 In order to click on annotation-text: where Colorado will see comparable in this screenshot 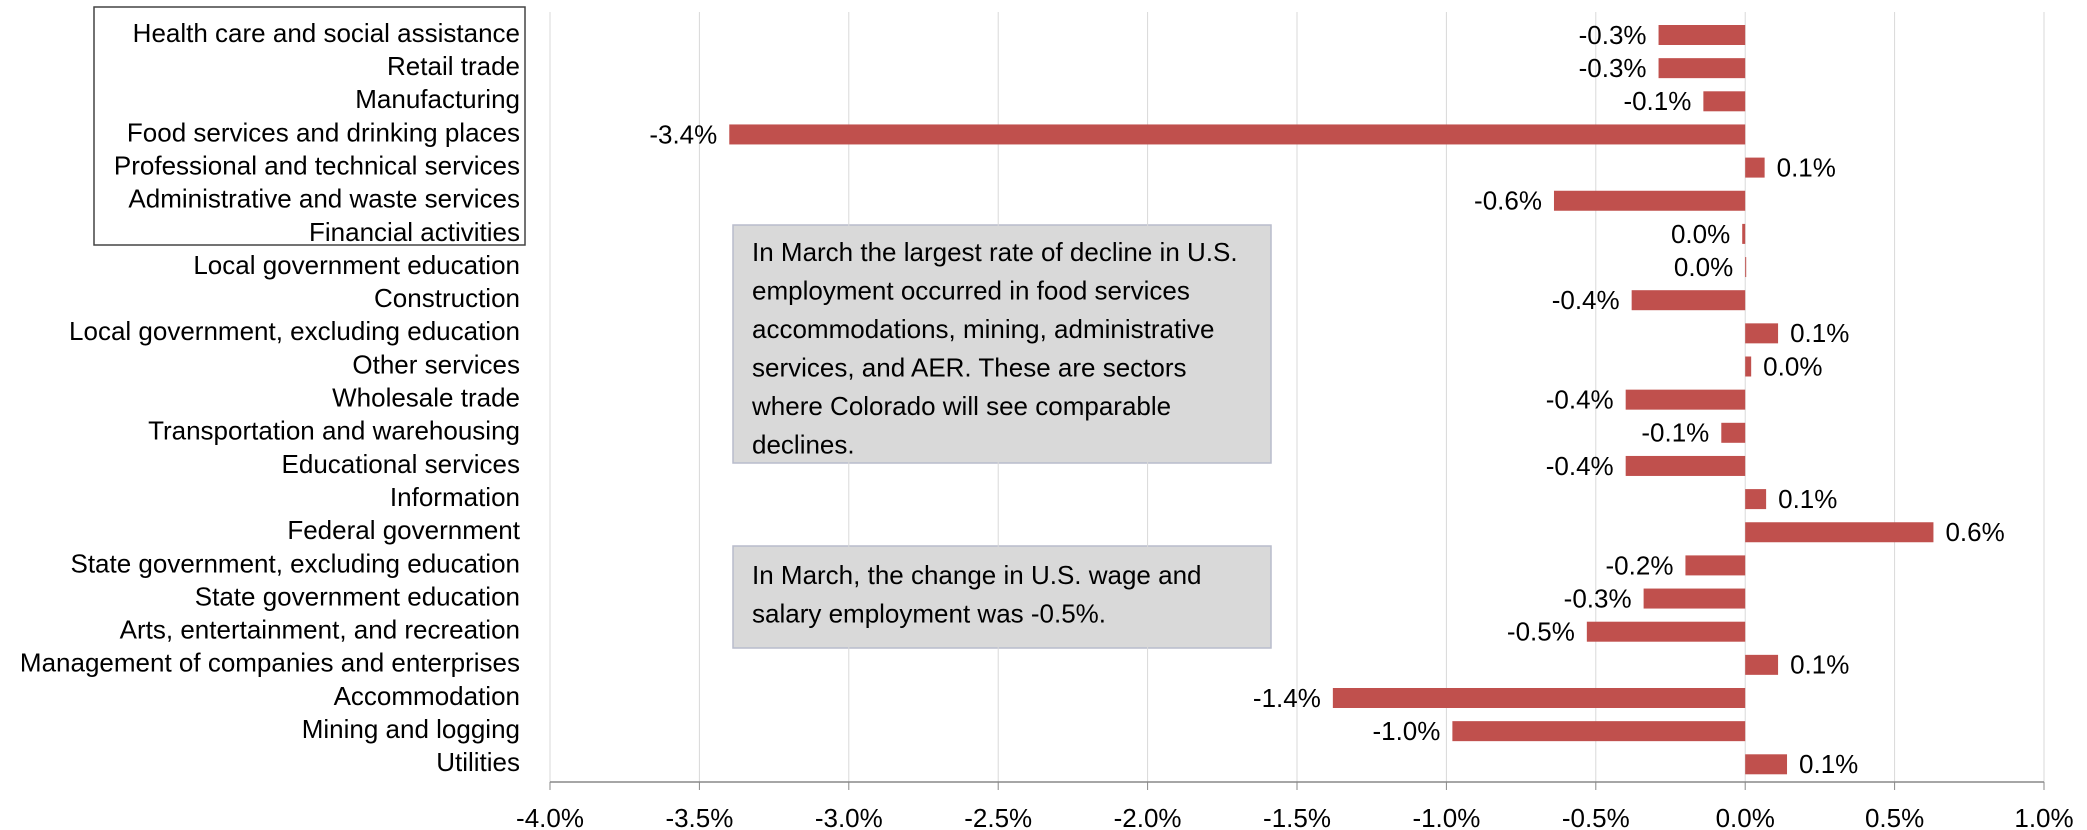, I will do `click(961, 406)`.